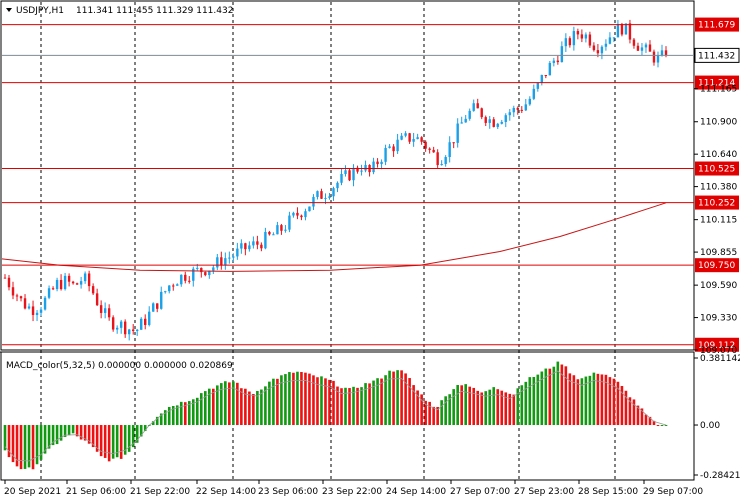  Describe the element at coordinates (716, 170) in the screenshot. I see `level-tag-label: 110.525` at that location.